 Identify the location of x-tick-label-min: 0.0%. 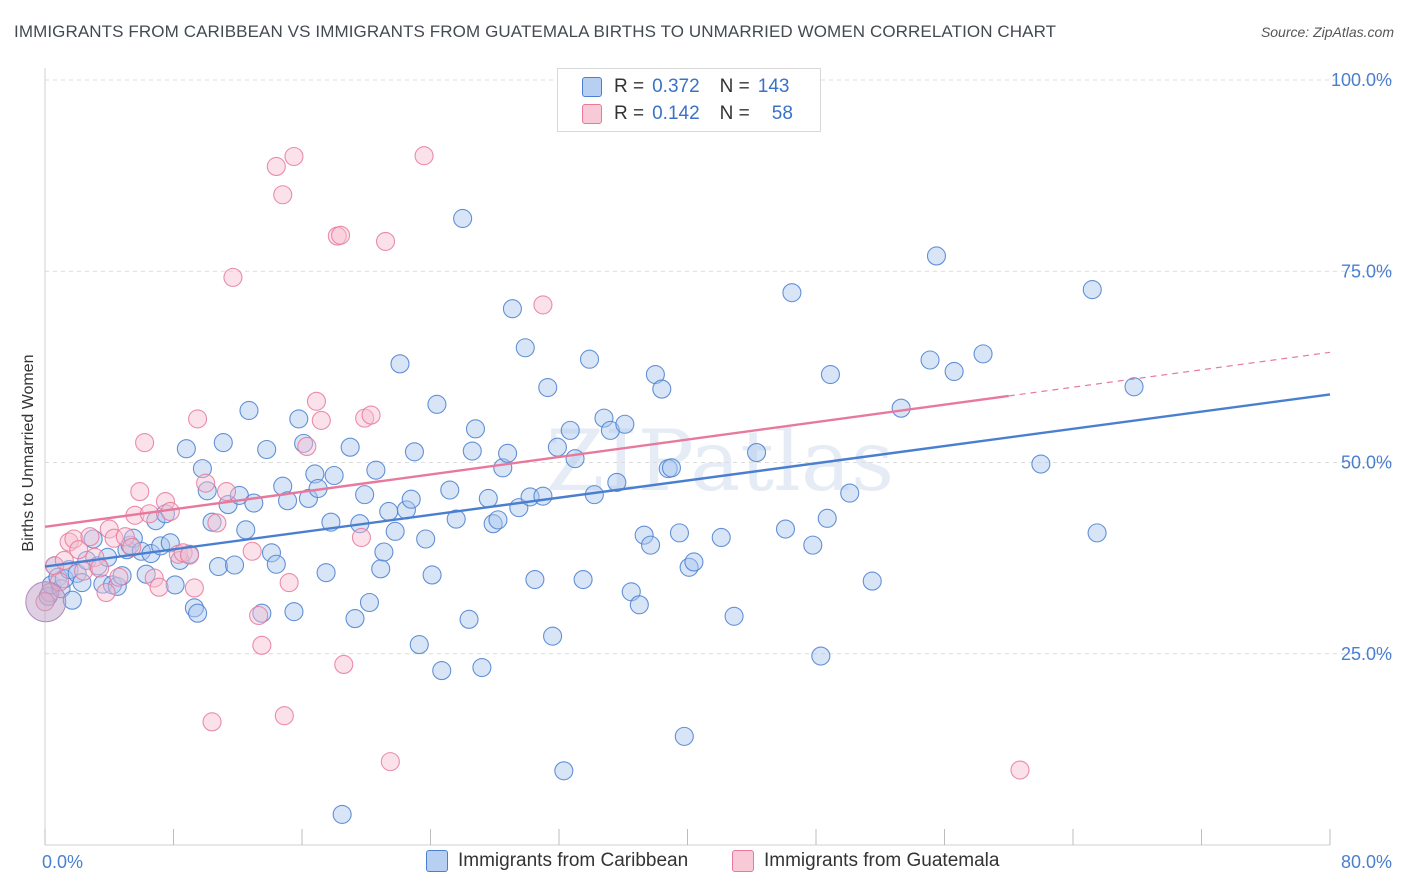
(63, 862).